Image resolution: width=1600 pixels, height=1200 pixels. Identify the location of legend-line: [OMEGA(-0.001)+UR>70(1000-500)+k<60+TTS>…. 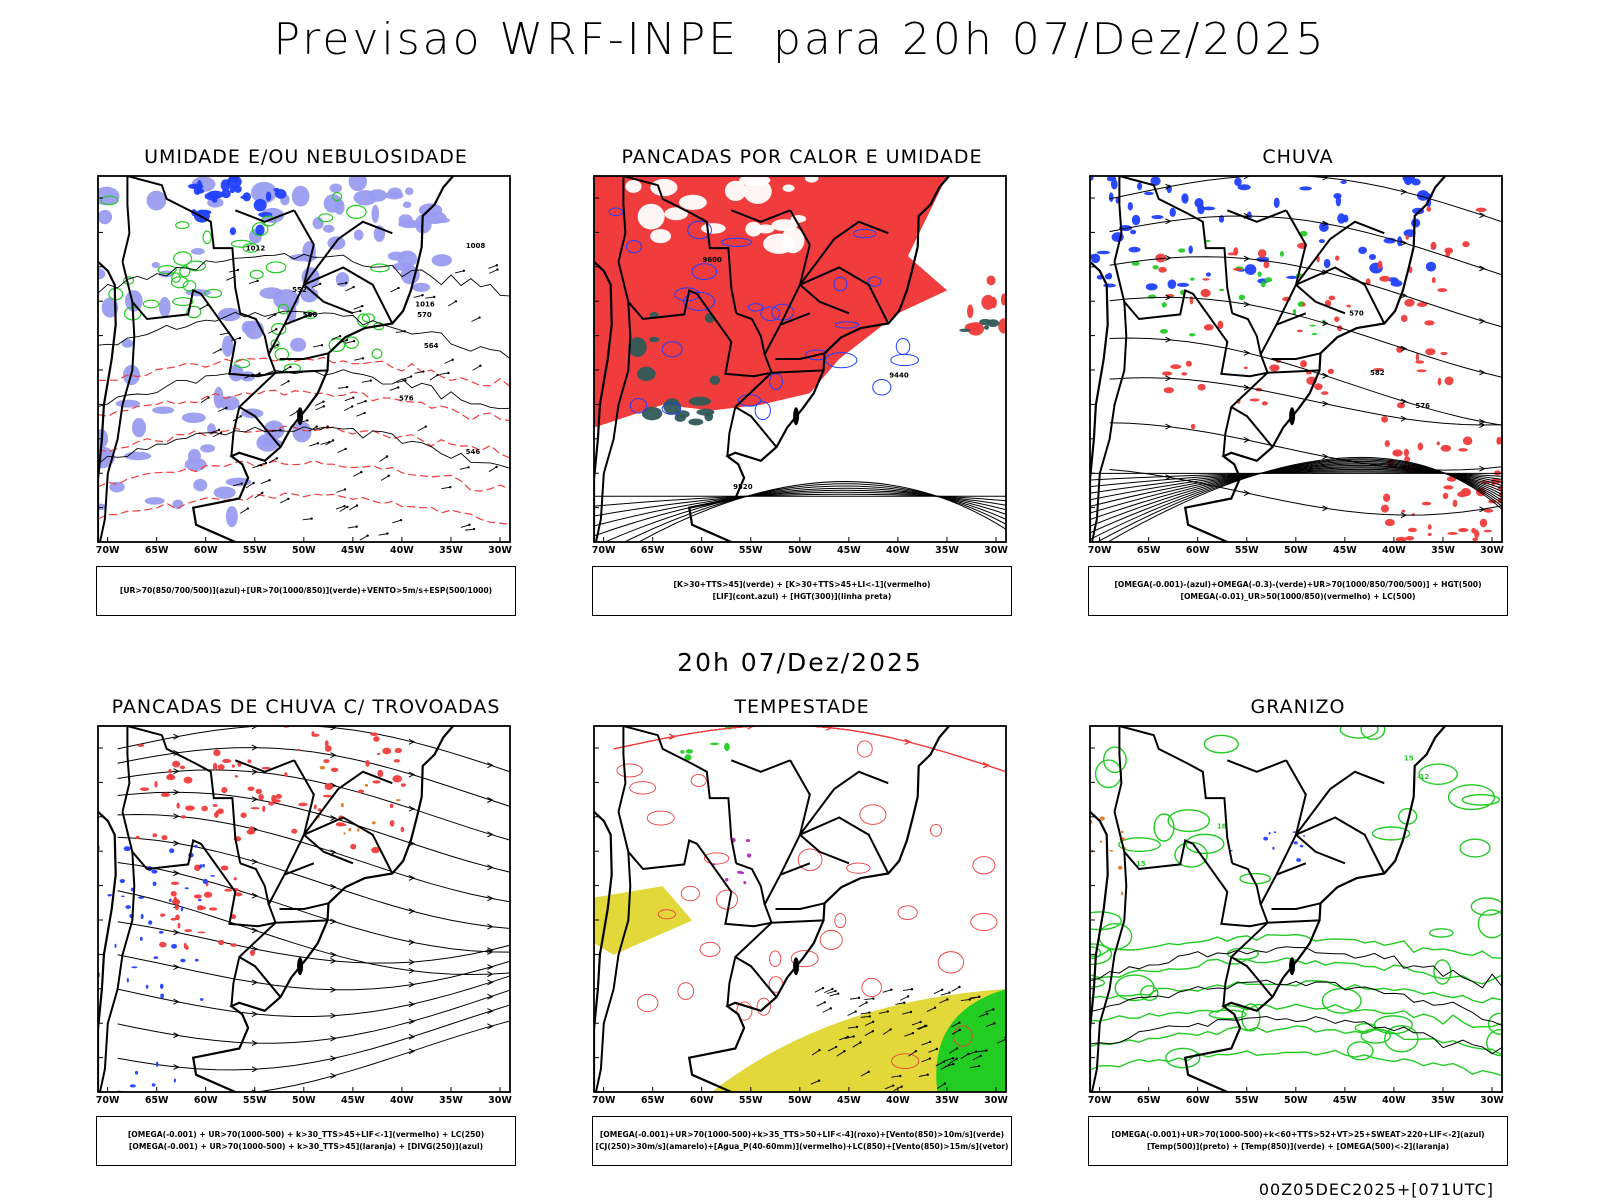
(1298, 1134).